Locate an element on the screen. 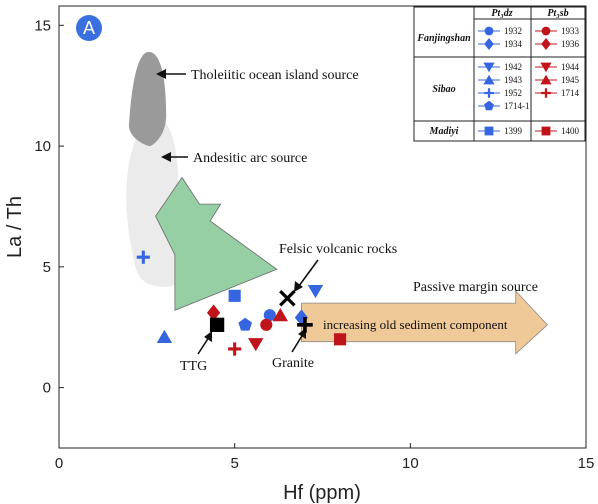 The image size is (598, 504). y-tick-label: 5 is located at coordinates (47, 267).